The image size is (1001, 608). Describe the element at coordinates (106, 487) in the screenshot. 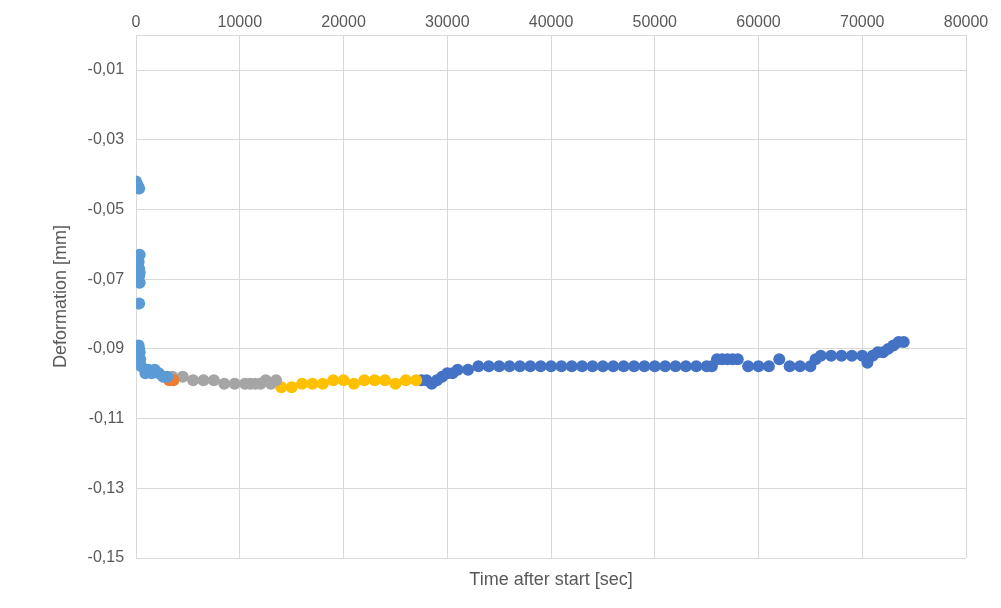

I see `y-tick-label: -0,13` at that location.